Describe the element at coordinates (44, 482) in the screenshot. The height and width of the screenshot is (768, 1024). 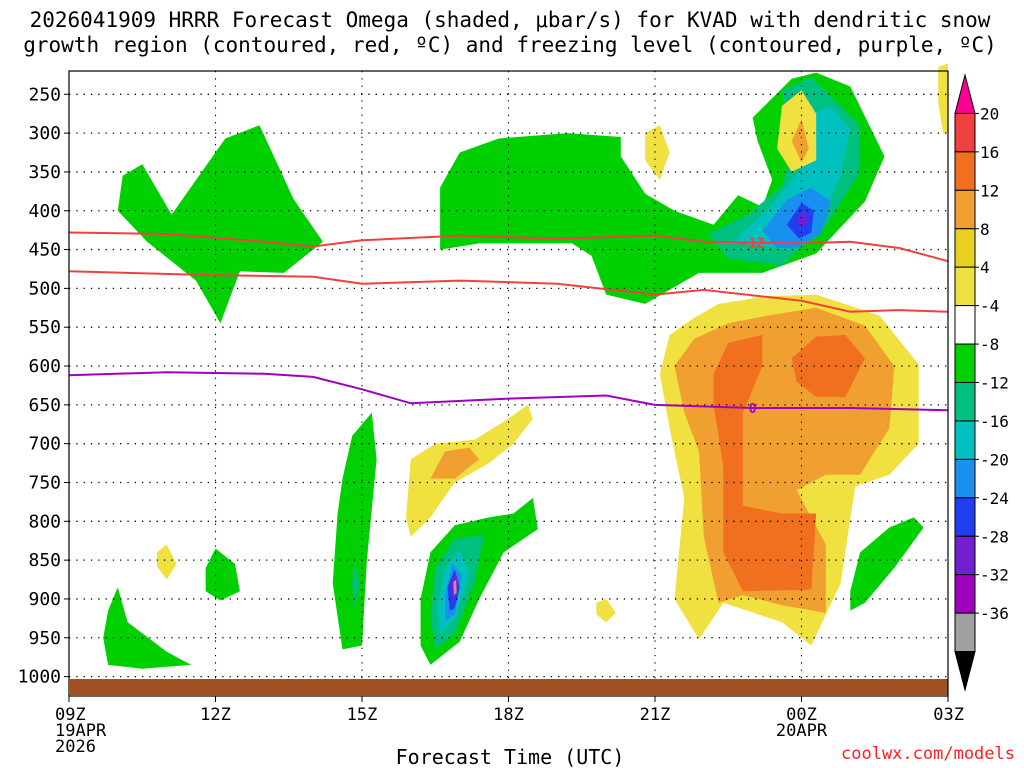
I see `y-tick-label-750: 750` at that location.